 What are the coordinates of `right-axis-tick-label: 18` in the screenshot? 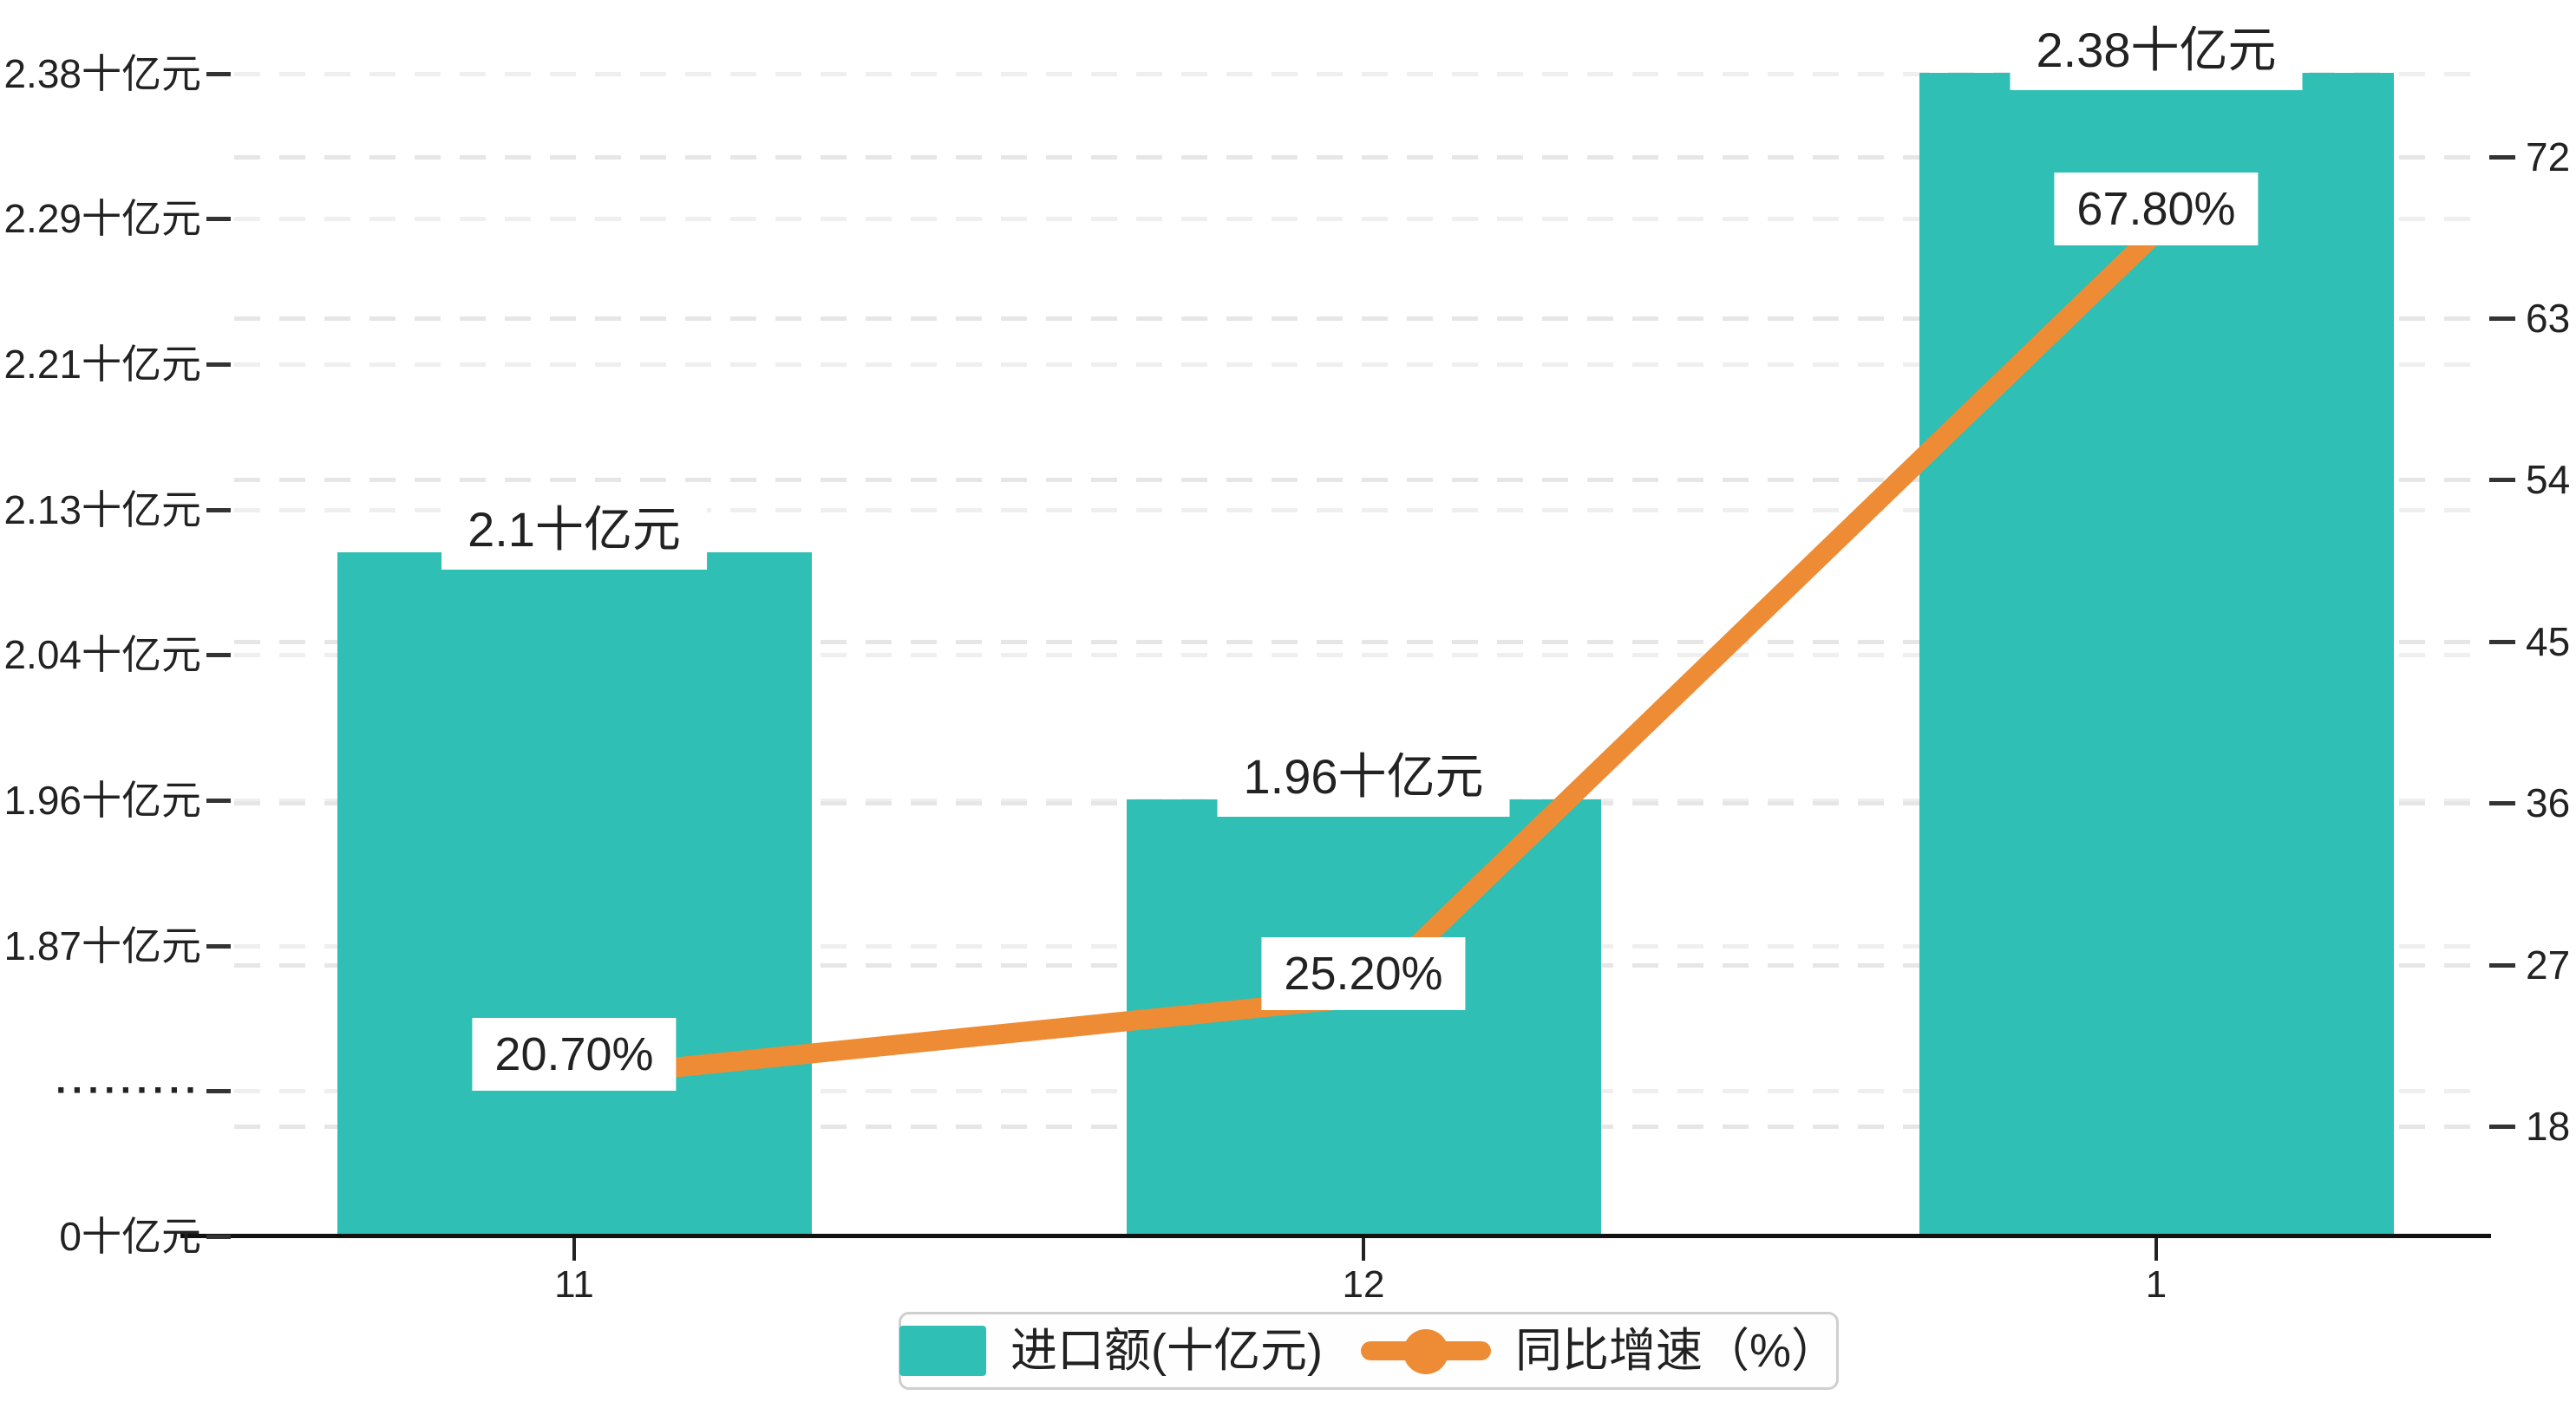 It's located at (2548, 1126).